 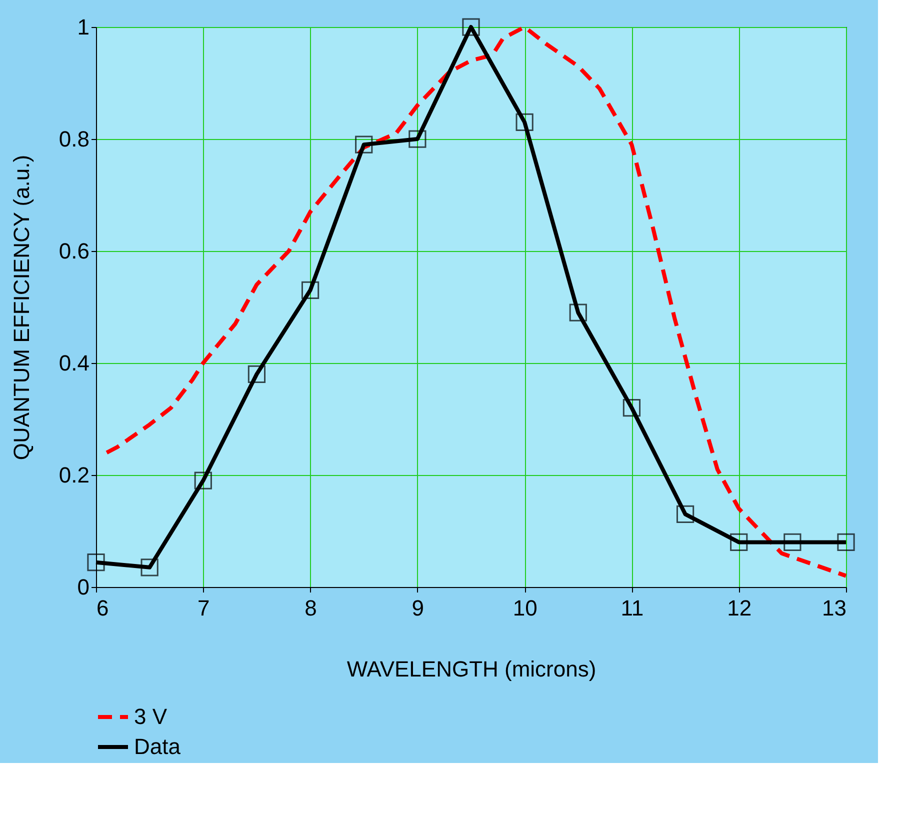 What do you see at coordinates (102, 608) in the screenshot?
I see `x-tick-label: 6` at bounding box center [102, 608].